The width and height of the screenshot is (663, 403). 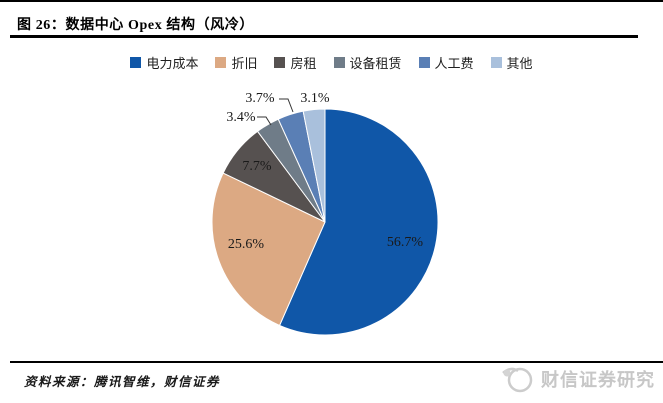 I want to click on figure-title: 图 26：数据中心 Opex 结构（风冷）, so click(x=135, y=25).